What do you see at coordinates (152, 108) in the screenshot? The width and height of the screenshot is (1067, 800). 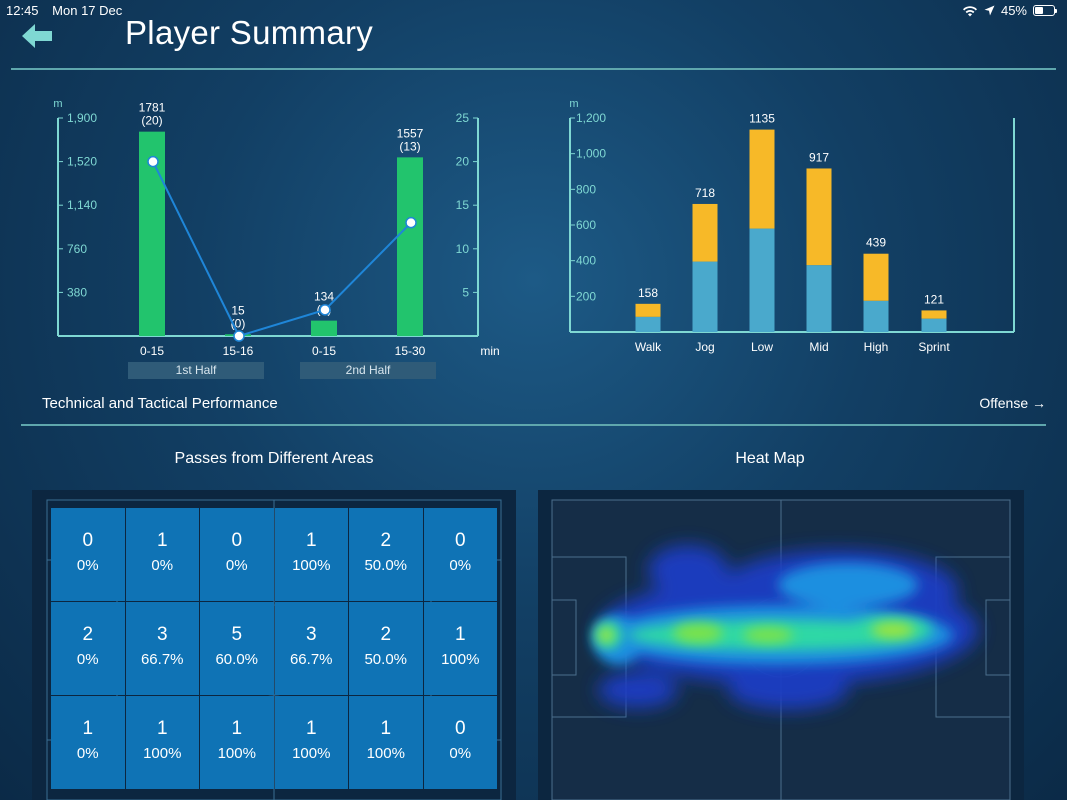 I see `bar-value-label: 1781` at bounding box center [152, 108].